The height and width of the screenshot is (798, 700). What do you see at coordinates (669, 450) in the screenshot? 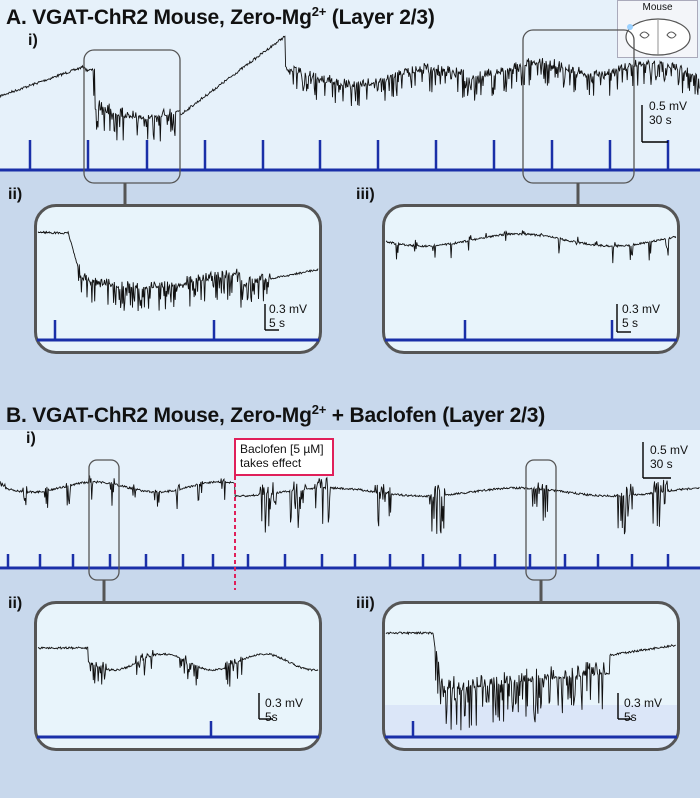
I see `panel-b-scale-v: 0.5 mV` at bounding box center [669, 450].